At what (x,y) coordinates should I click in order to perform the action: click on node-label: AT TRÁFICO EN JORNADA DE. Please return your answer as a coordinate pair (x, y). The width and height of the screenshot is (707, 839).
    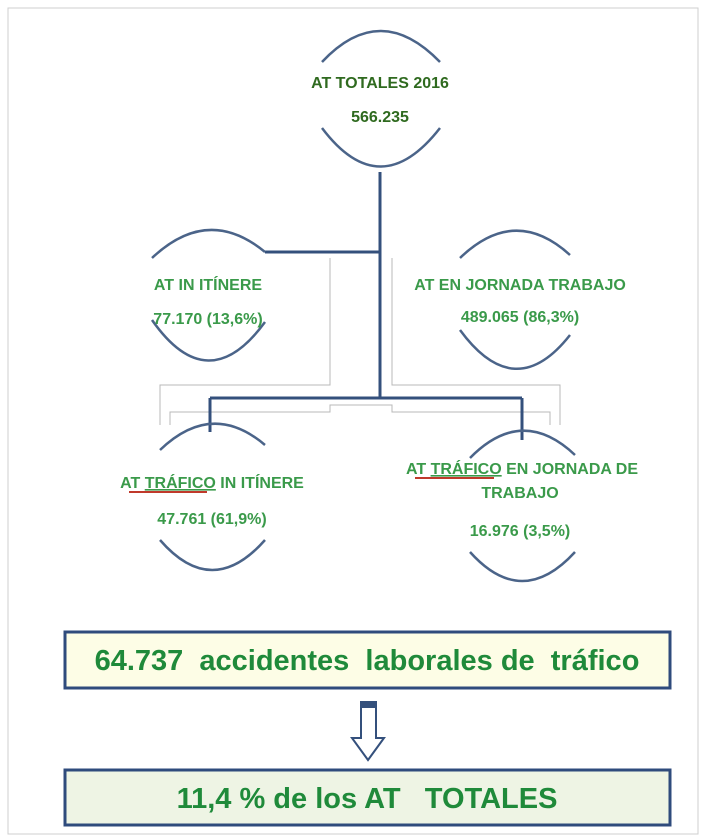
    Looking at the image, I should click on (522, 468).